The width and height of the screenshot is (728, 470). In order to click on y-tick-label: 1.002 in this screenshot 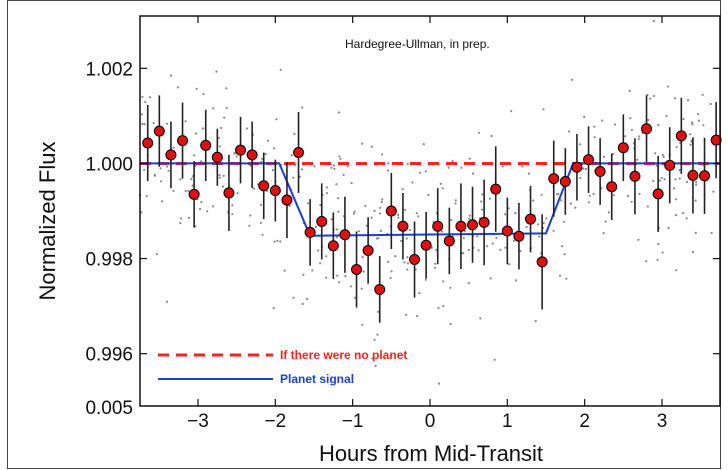, I will do `click(109, 69)`.